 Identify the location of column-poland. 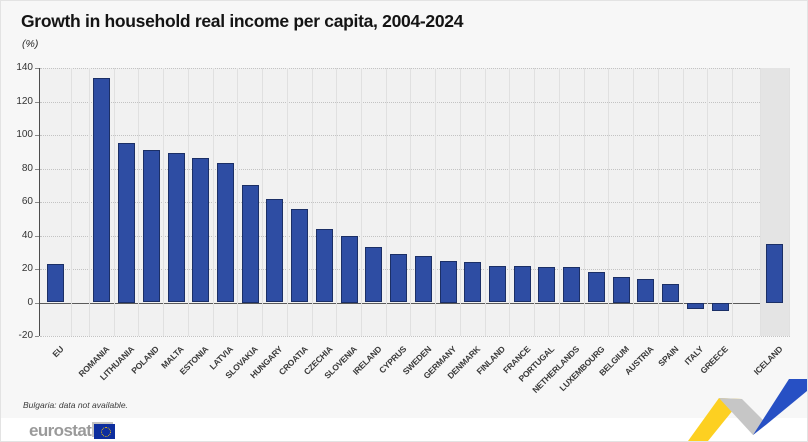
(152, 202).